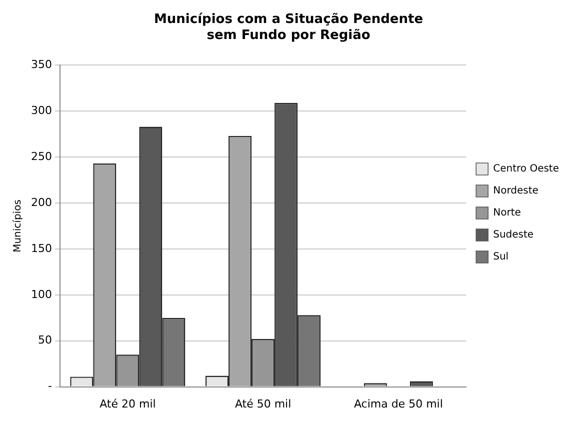 The image size is (583, 422). I want to click on chart-title: Municípios com a Situação Pendente sem Fundo por Região, so click(289, 27).